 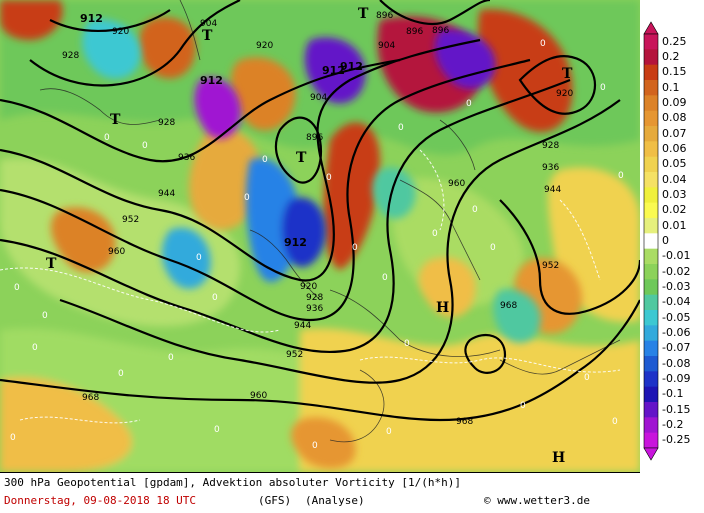 What do you see at coordinates (90, 398) in the screenshot?
I see `contour-label: 968` at bounding box center [90, 398].